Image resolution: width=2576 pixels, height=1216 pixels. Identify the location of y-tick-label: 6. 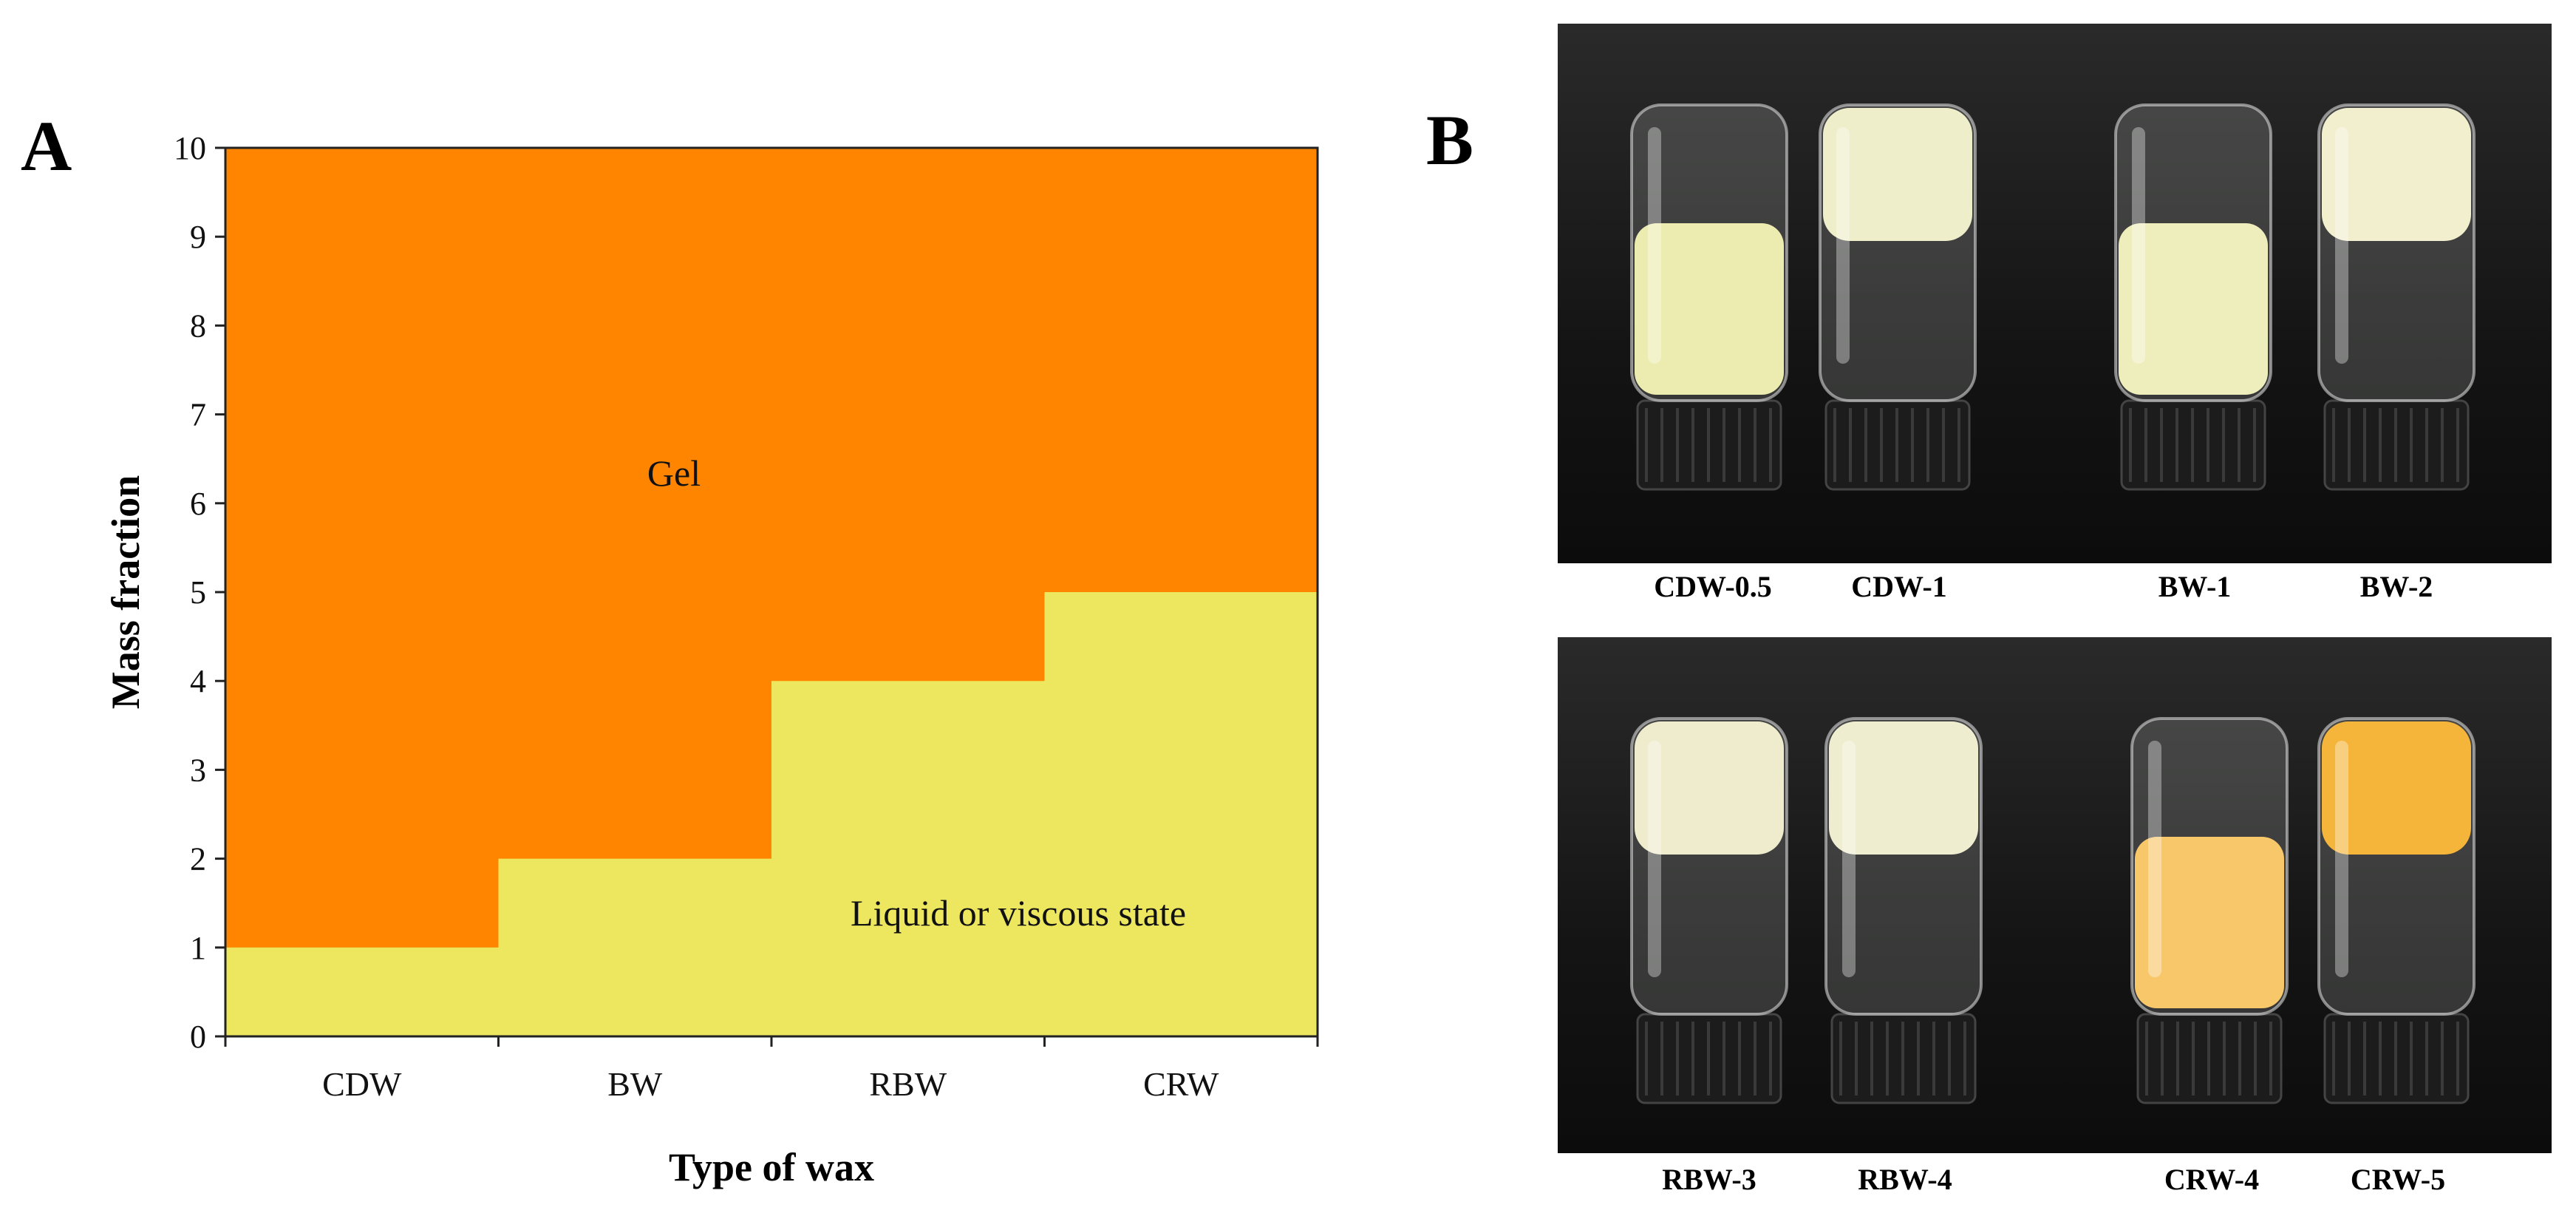
(198, 504).